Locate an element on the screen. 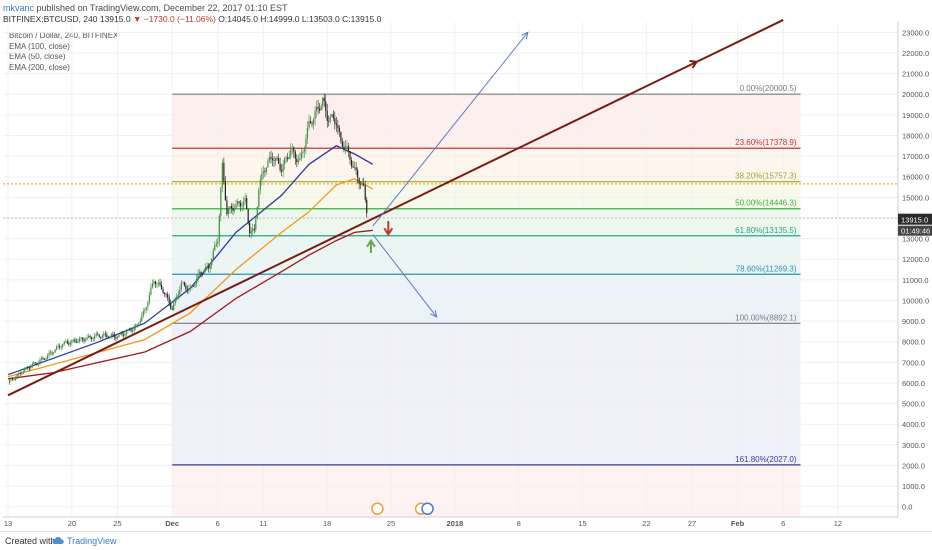 This screenshot has width=932, height=550. price-change: ▼ −1730.0 (−11.06%) is located at coordinates (174, 19).